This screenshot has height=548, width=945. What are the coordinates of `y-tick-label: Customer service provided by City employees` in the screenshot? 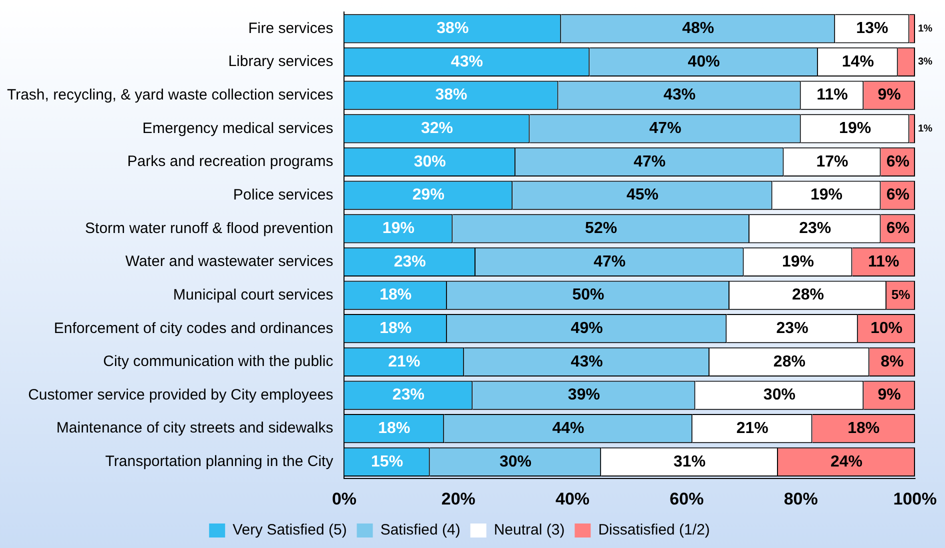 It's located at (181, 395).